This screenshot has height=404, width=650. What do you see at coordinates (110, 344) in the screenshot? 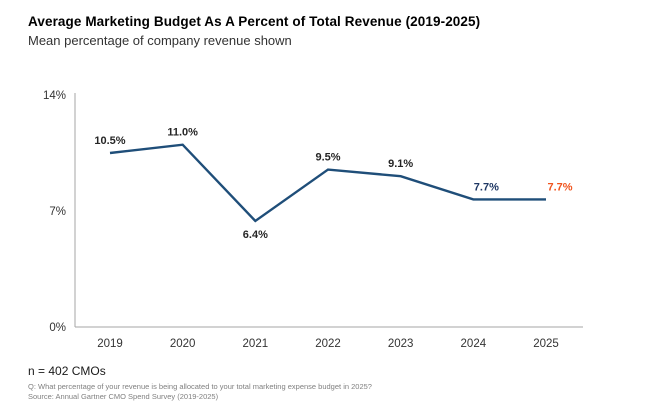
I see `x-tick-label-2019: 2019` at bounding box center [110, 344].